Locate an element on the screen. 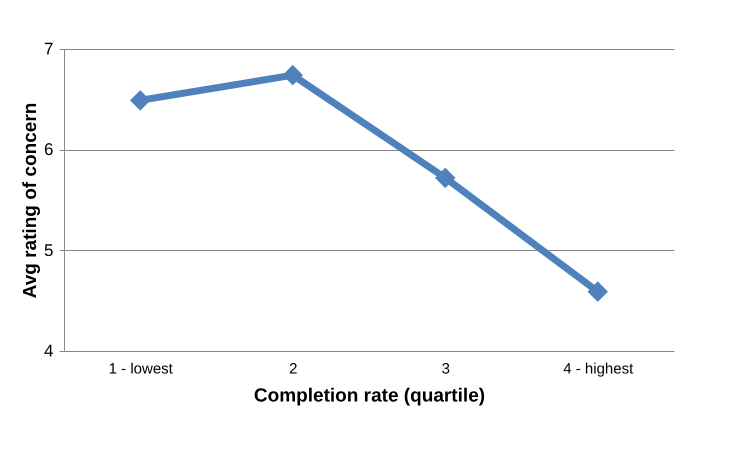 This screenshot has height=459, width=754. x-axis-title: Completion rate (quartile) is located at coordinates (370, 396).